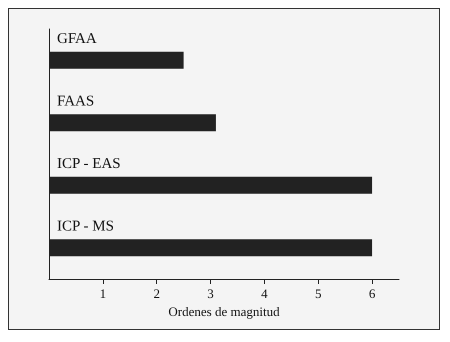  Describe the element at coordinates (224, 311) in the screenshot. I see `x-axis-title: Ordenes de magnitud` at that location.